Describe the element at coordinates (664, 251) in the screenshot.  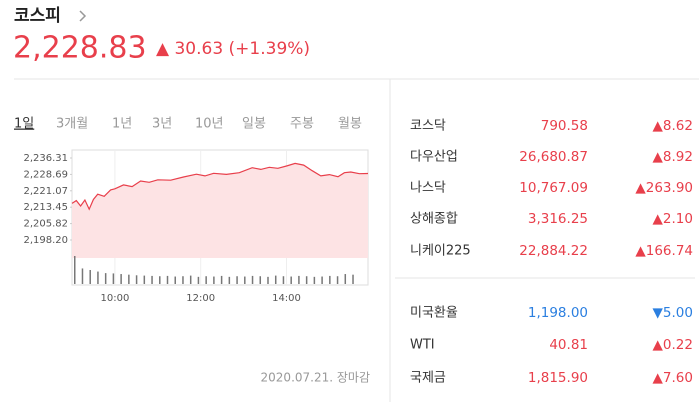
I see `row-change: ▲166.74` at that location.